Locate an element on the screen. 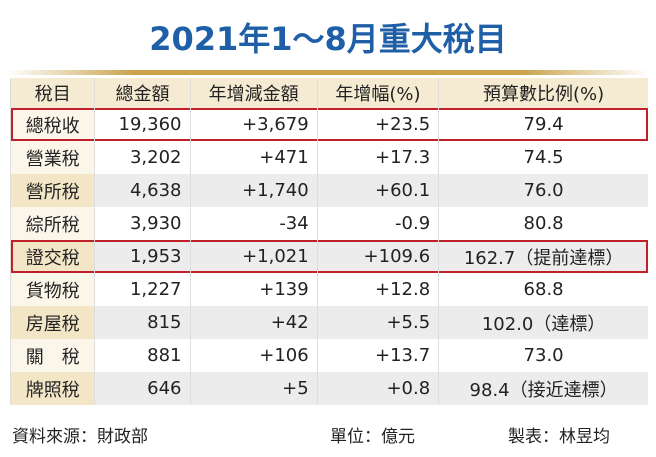 This screenshot has height=457, width=656. cell: +12.8 is located at coordinates (377, 289).